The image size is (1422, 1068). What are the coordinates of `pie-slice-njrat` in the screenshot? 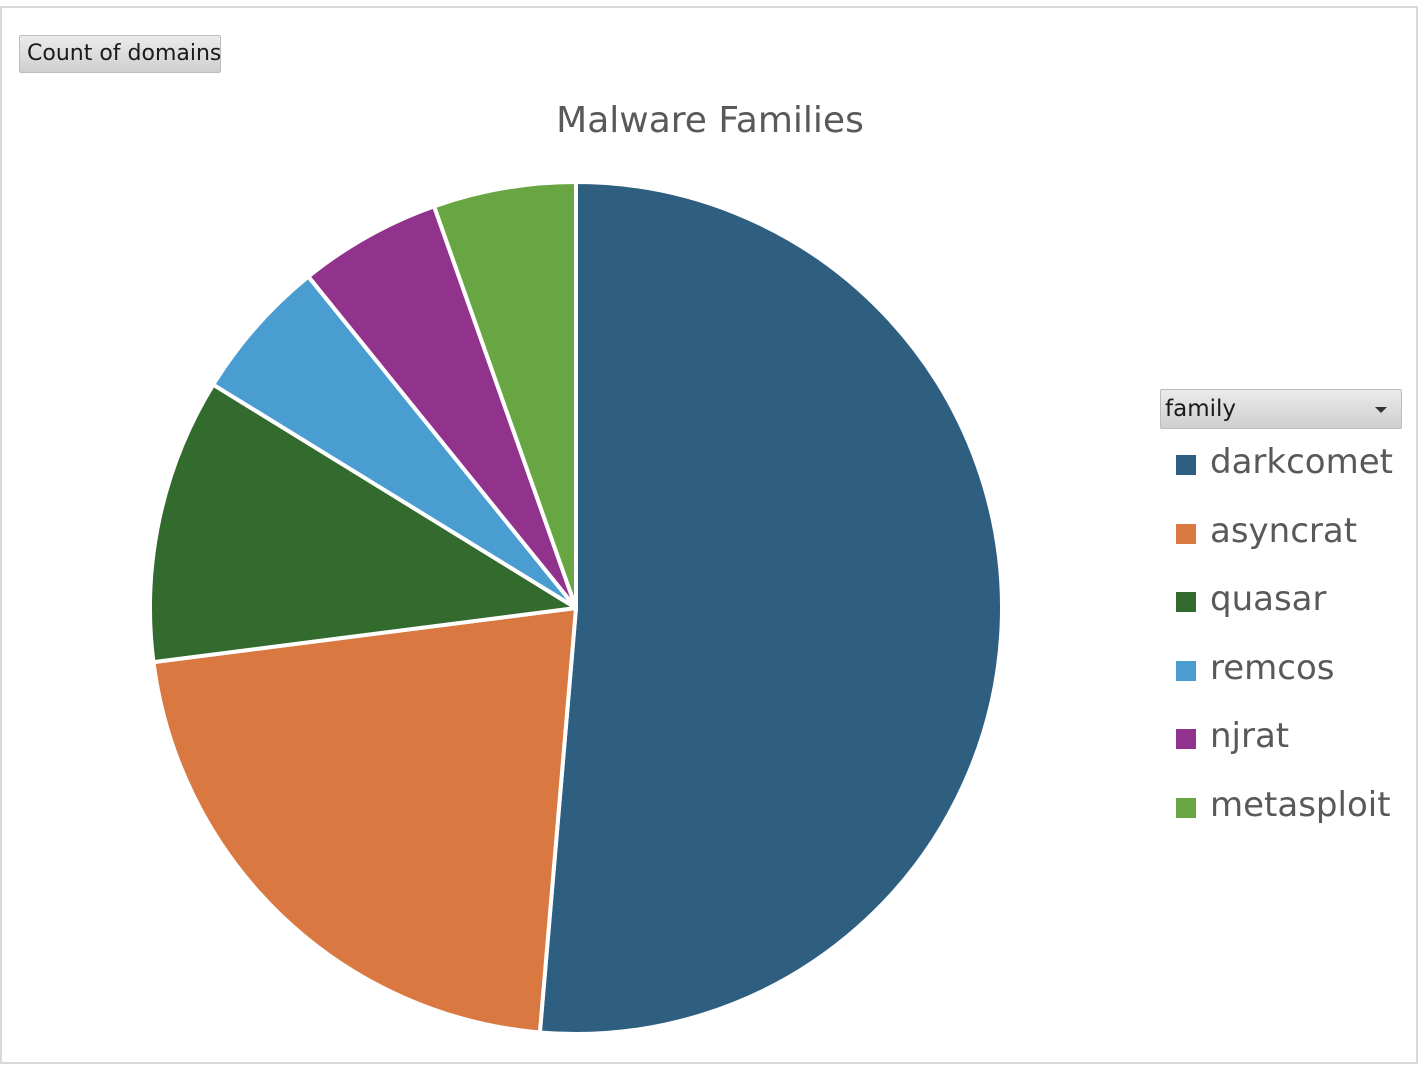 It's located at (442, 407).